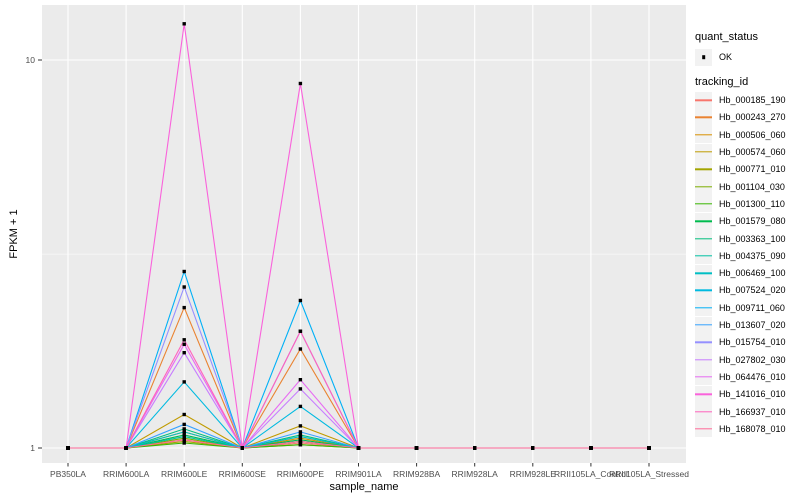 The width and height of the screenshot is (800, 500). What do you see at coordinates (752, 203) in the screenshot?
I see `legend-item-label: Hb_001300_110` at bounding box center [752, 203].